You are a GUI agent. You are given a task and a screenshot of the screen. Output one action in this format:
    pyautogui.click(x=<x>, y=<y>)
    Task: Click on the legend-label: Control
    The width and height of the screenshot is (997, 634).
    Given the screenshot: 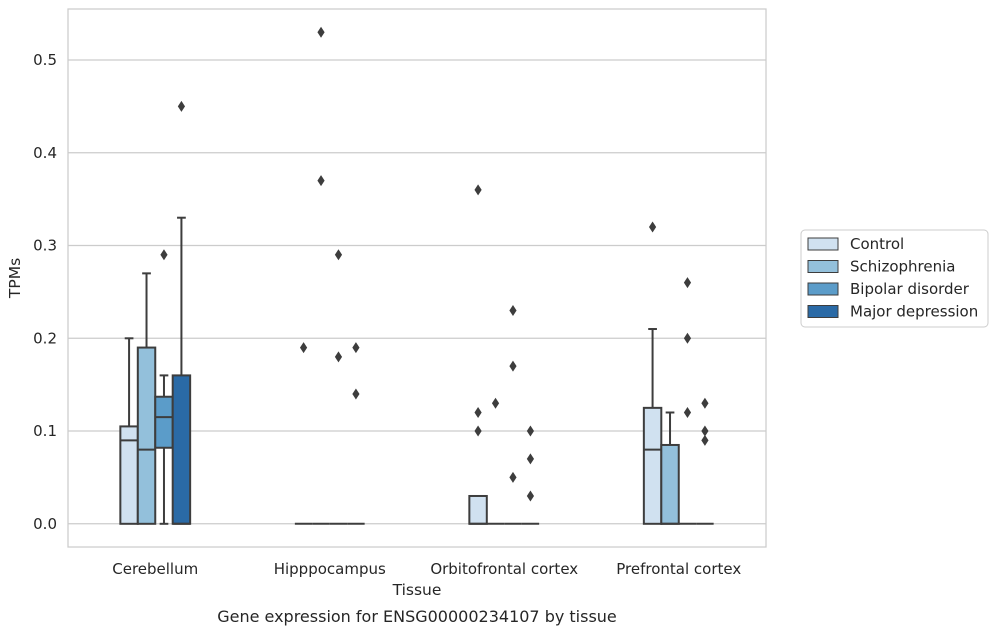 What is the action you would take?
    pyautogui.click(x=877, y=244)
    